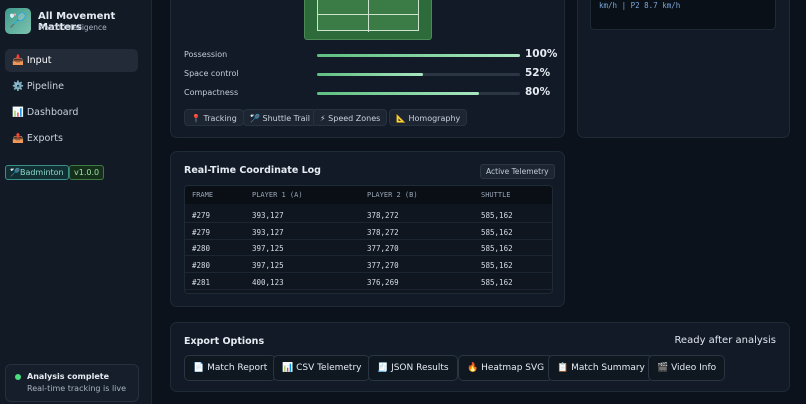 The height and width of the screenshot is (404, 806). What do you see at coordinates (203, 195) in the screenshot?
I see `column-header: FRAME` at bounding box center [203, 195].